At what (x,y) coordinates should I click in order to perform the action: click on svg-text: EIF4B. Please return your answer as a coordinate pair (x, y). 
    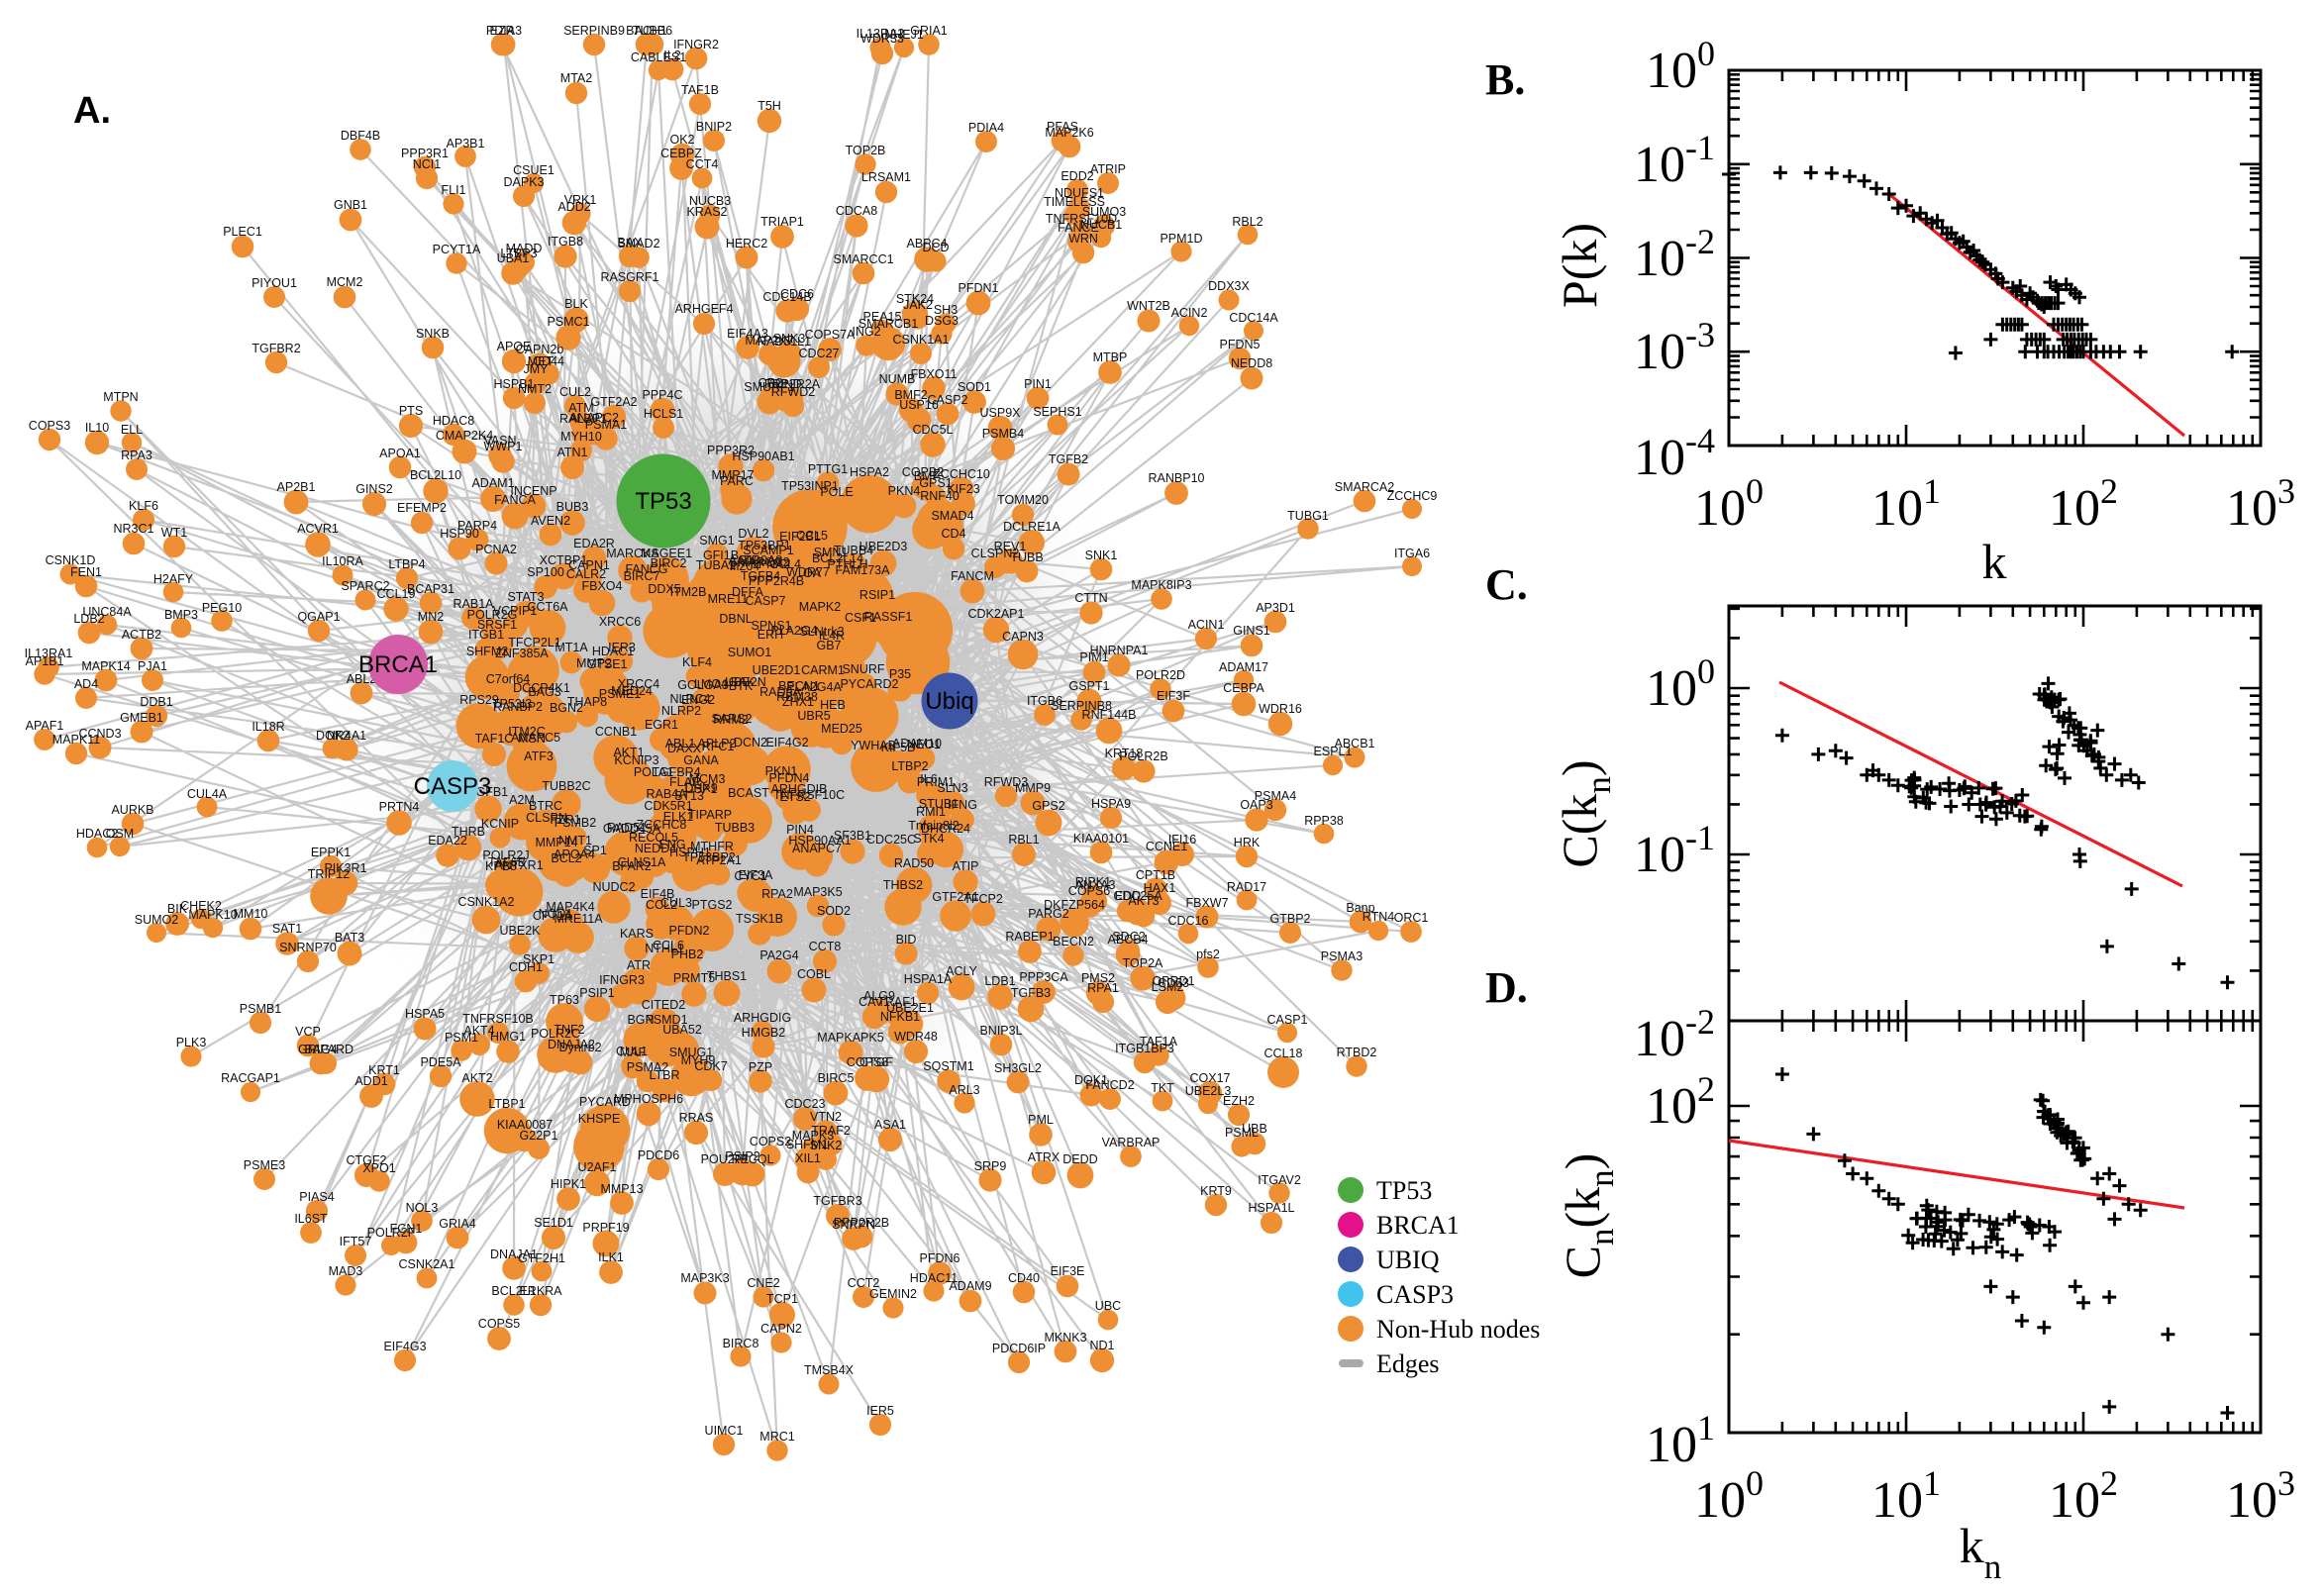
    Looking at the image, I should click on (658, 894).